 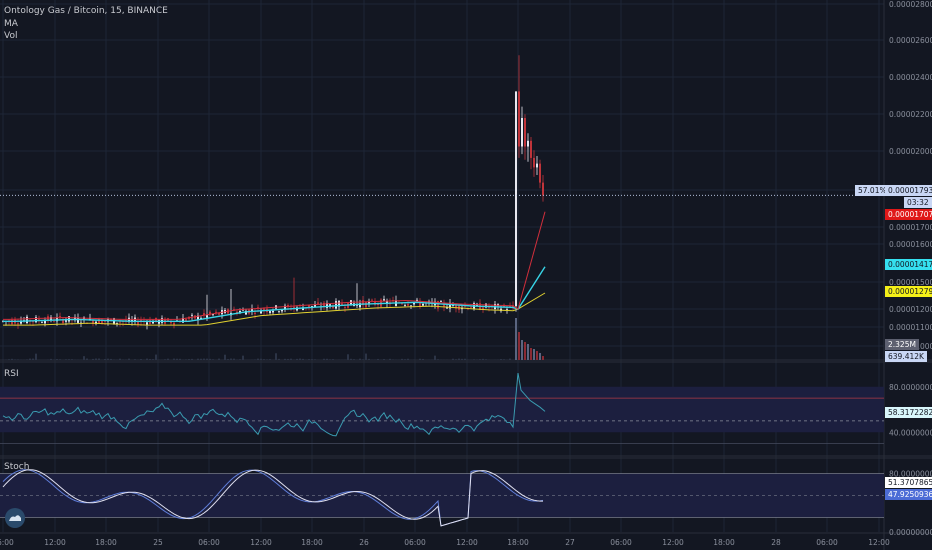 I want to click on vol-legend: Vol, so click(x=11, y=36).